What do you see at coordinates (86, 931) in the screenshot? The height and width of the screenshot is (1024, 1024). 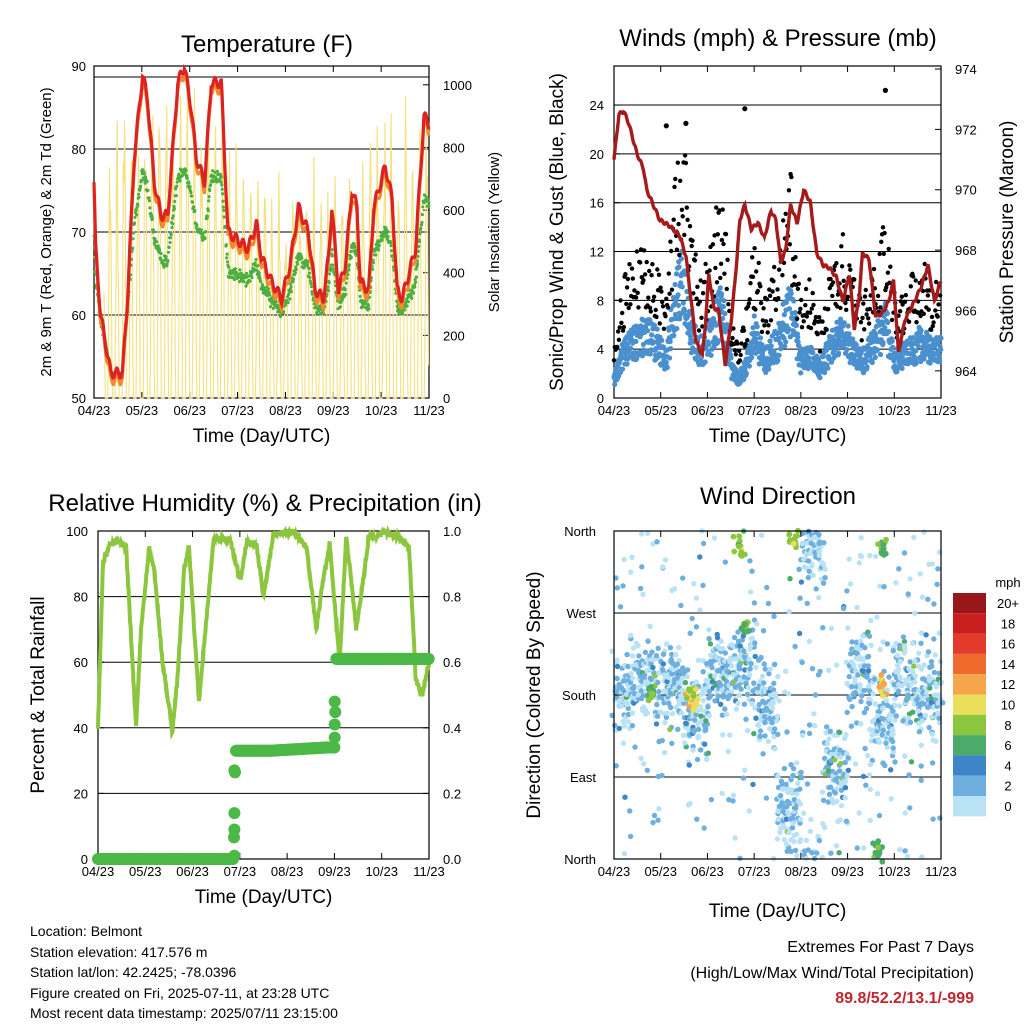 I see `station-location: Location: Belmont` at bounding box center [86, 931].